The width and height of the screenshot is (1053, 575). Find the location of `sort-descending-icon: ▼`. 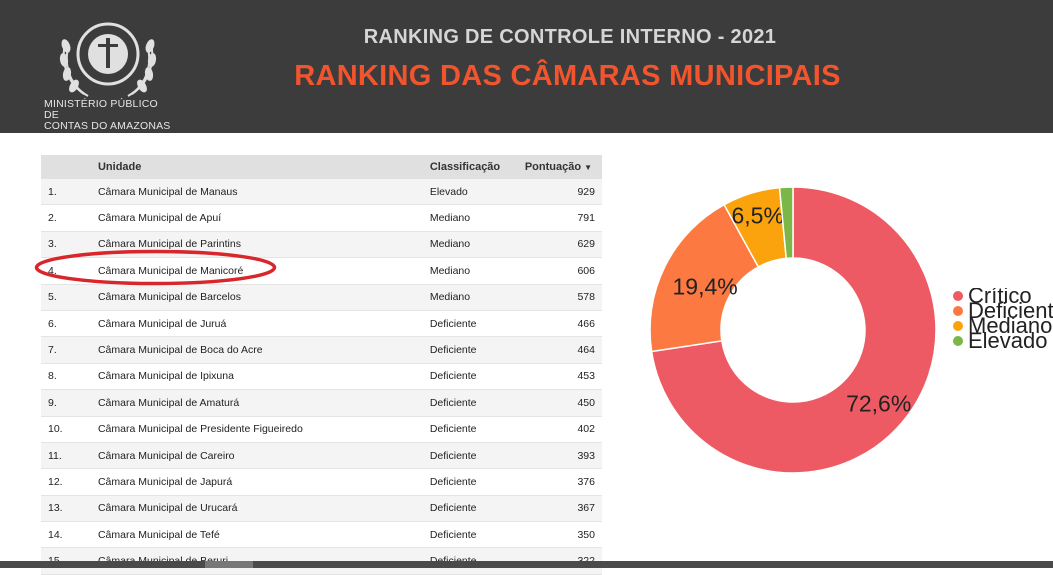

sort-descending-icon: ▼ is located at coordinates (588, 167).